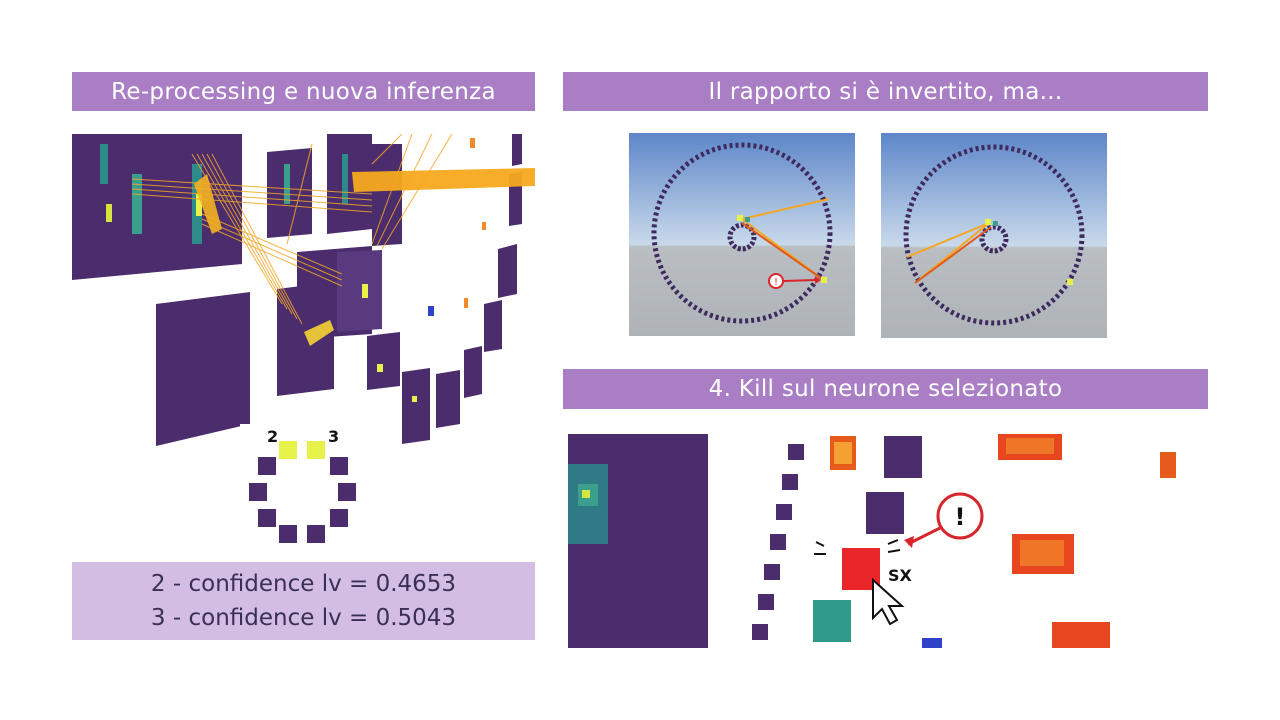  I want to click on ring-view-after, so click(994, 235).